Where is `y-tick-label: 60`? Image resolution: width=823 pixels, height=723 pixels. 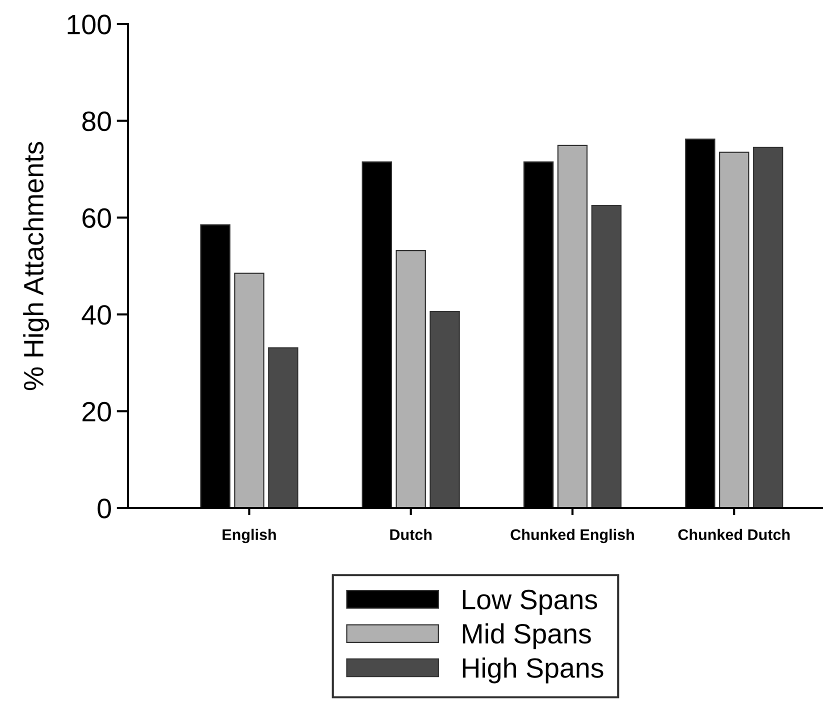 y-tick-label: 60 is located at coordinates (96, 218).